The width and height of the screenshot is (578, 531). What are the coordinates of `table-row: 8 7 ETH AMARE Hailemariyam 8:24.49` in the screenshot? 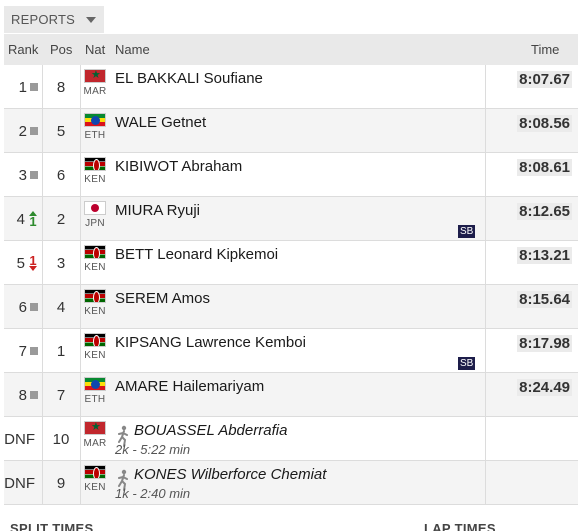 It's located at (291, 395).